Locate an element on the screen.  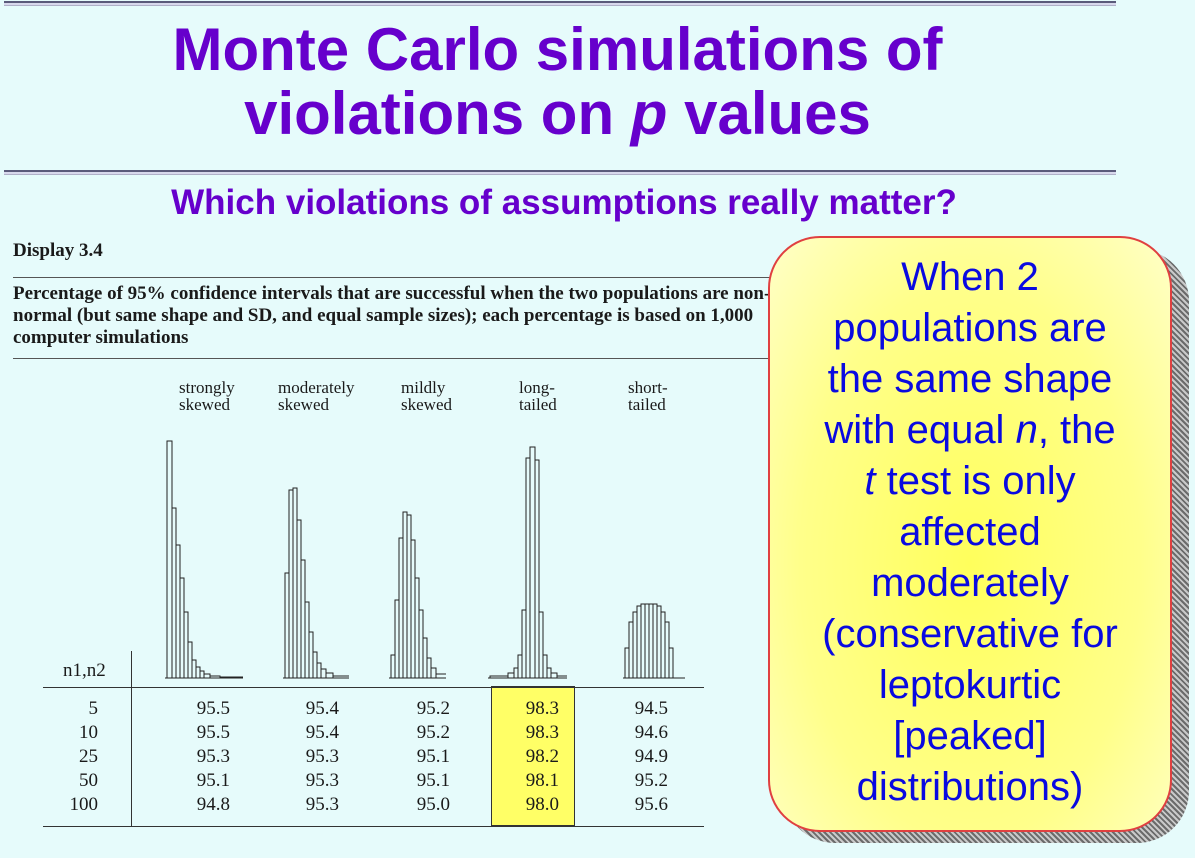
sample-size-cell: 5 is located at coordinates (93, 708).